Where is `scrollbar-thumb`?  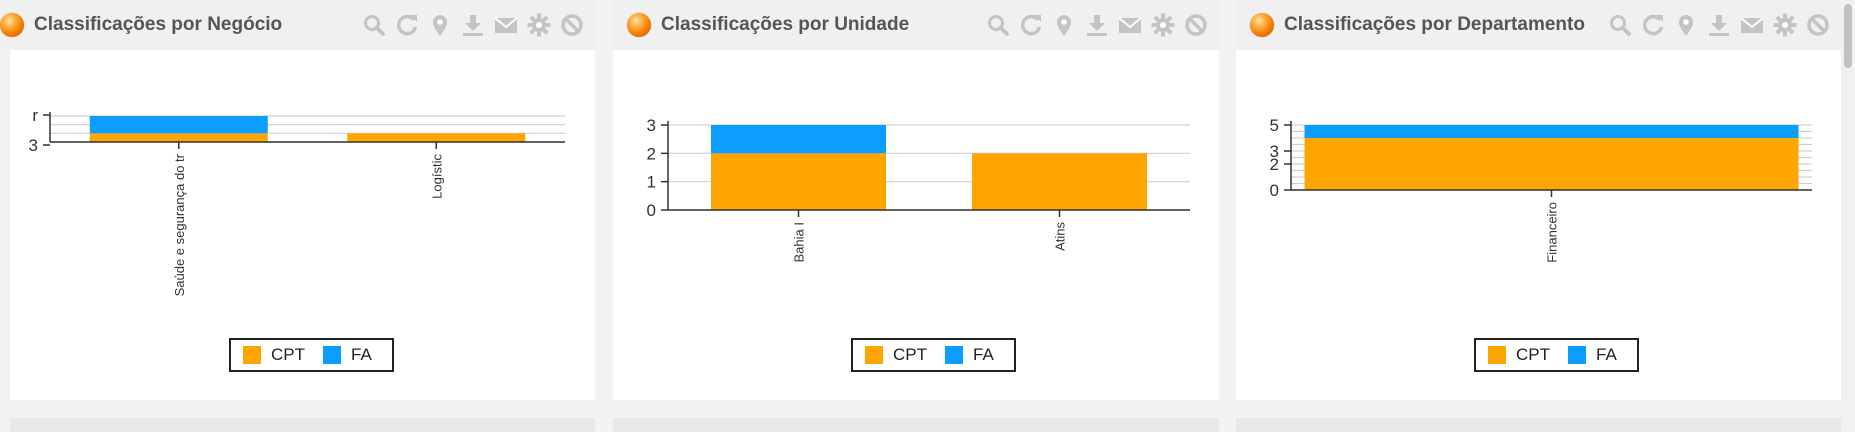
scrollbar-thumb is located at coordinates (1848, 36).